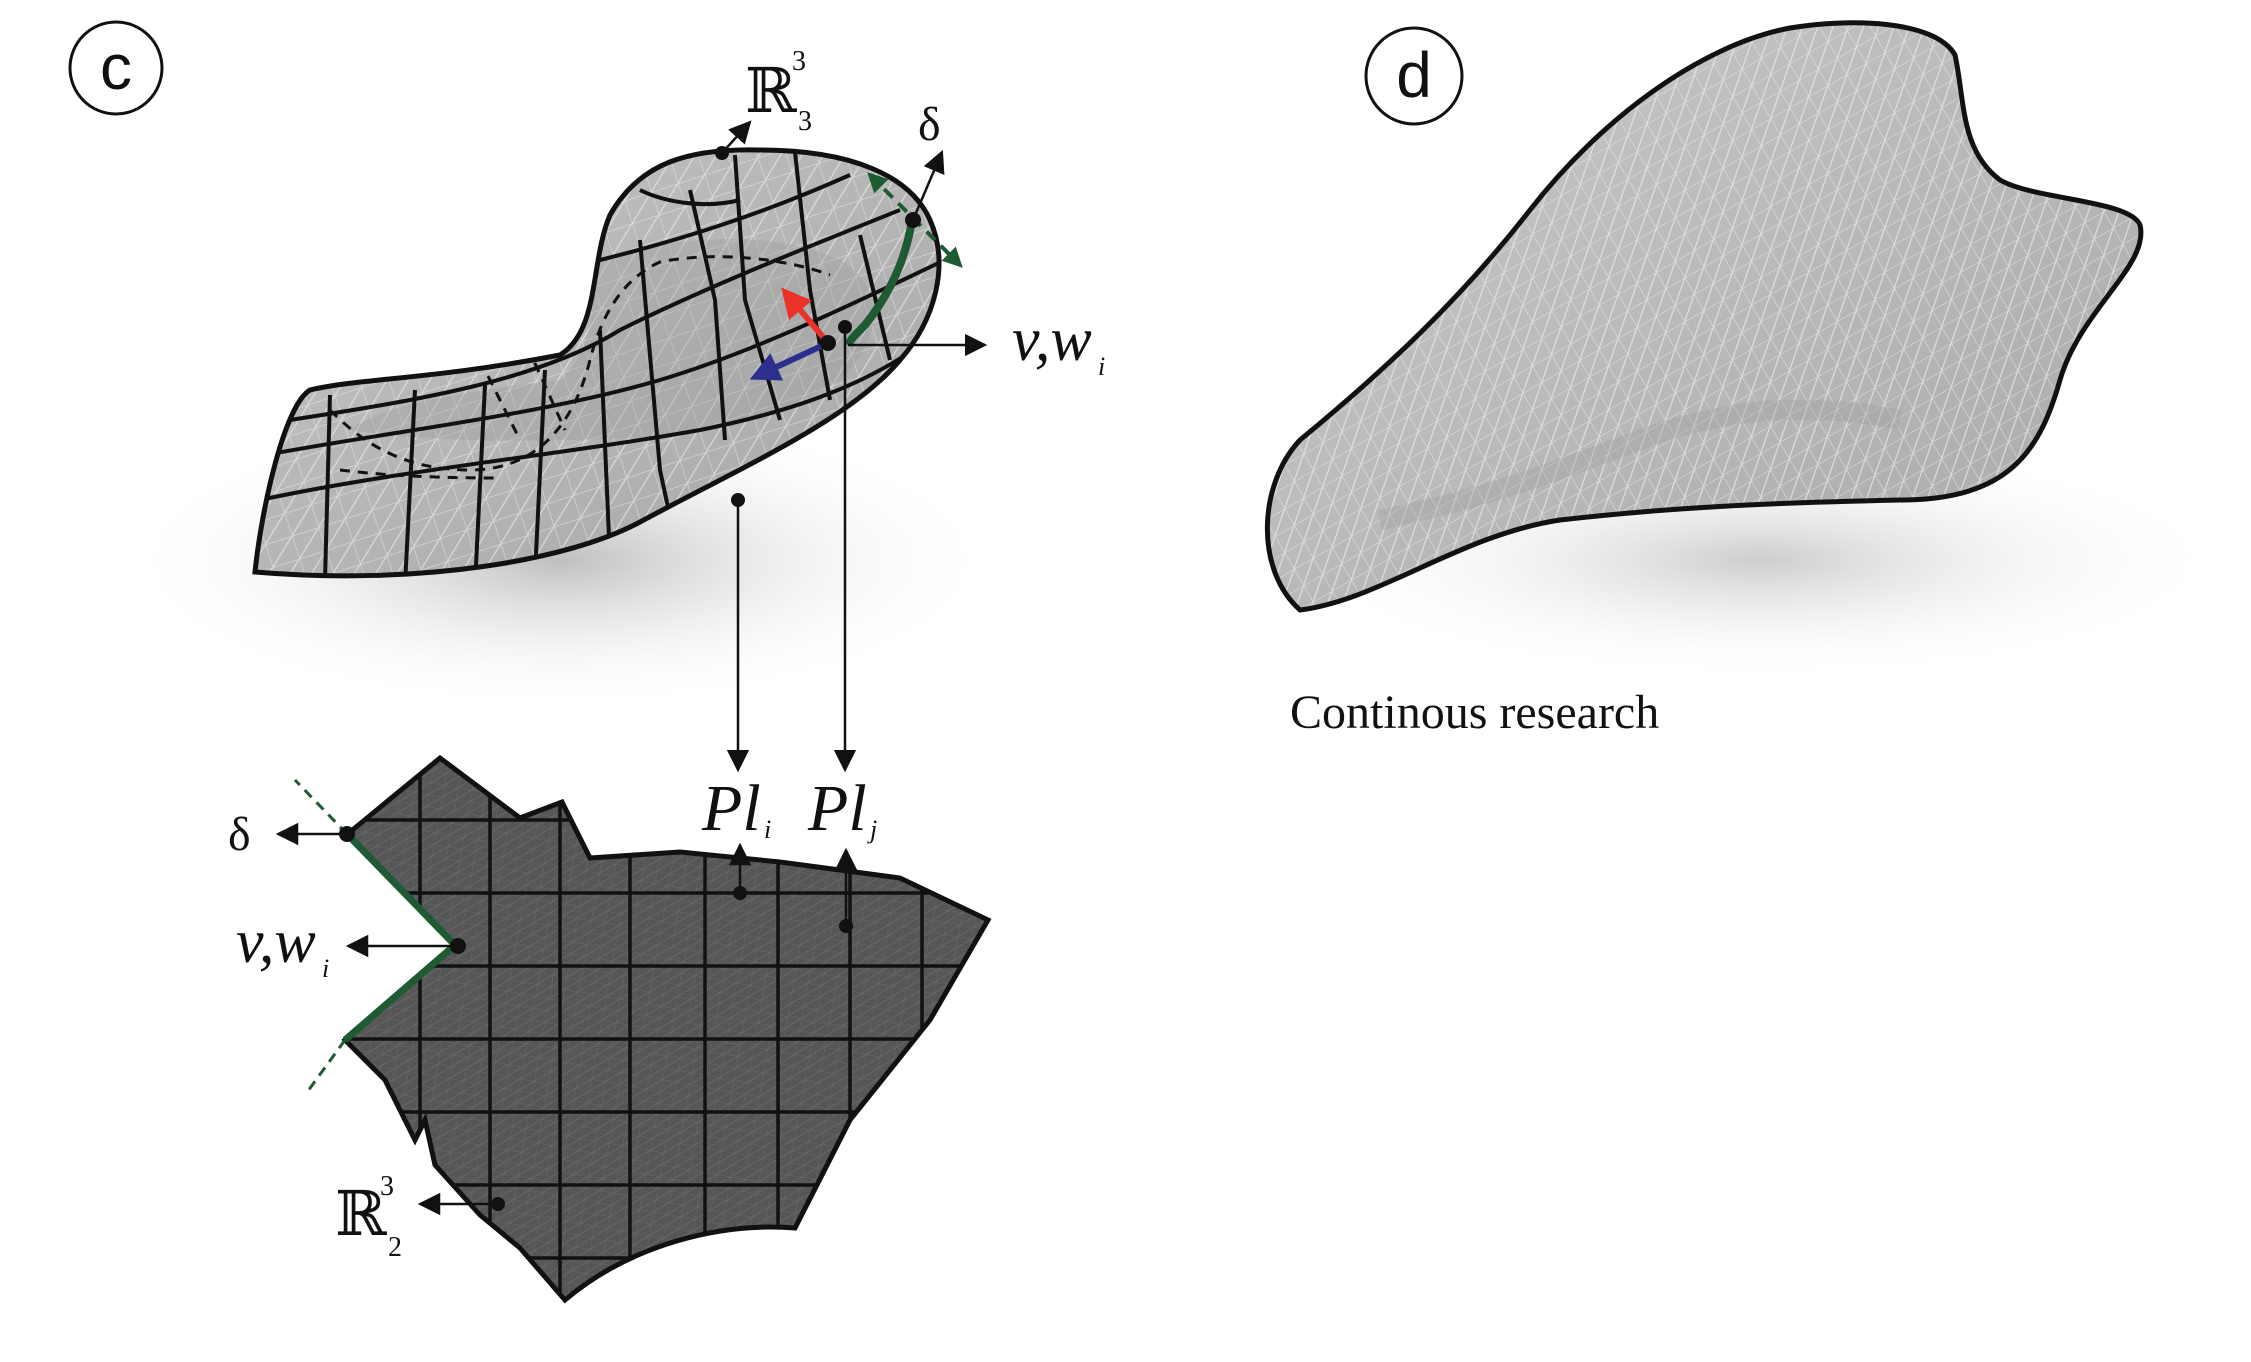  What do you see at coordinates (767, 829) in the screenshot?
I see `label-pl-i-sub: i` at bounding box center [767, 829].